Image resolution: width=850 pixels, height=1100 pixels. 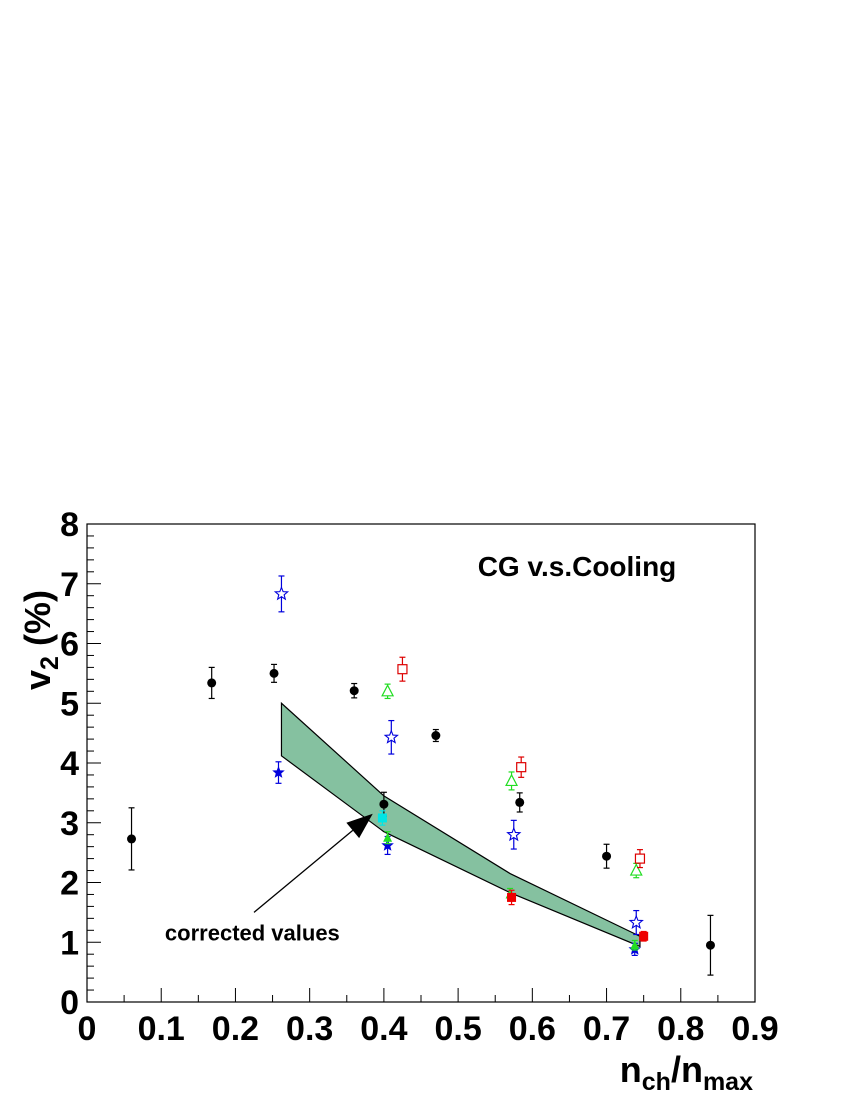 I want to click on data-point-filled-star, so click(x=278, y=772).